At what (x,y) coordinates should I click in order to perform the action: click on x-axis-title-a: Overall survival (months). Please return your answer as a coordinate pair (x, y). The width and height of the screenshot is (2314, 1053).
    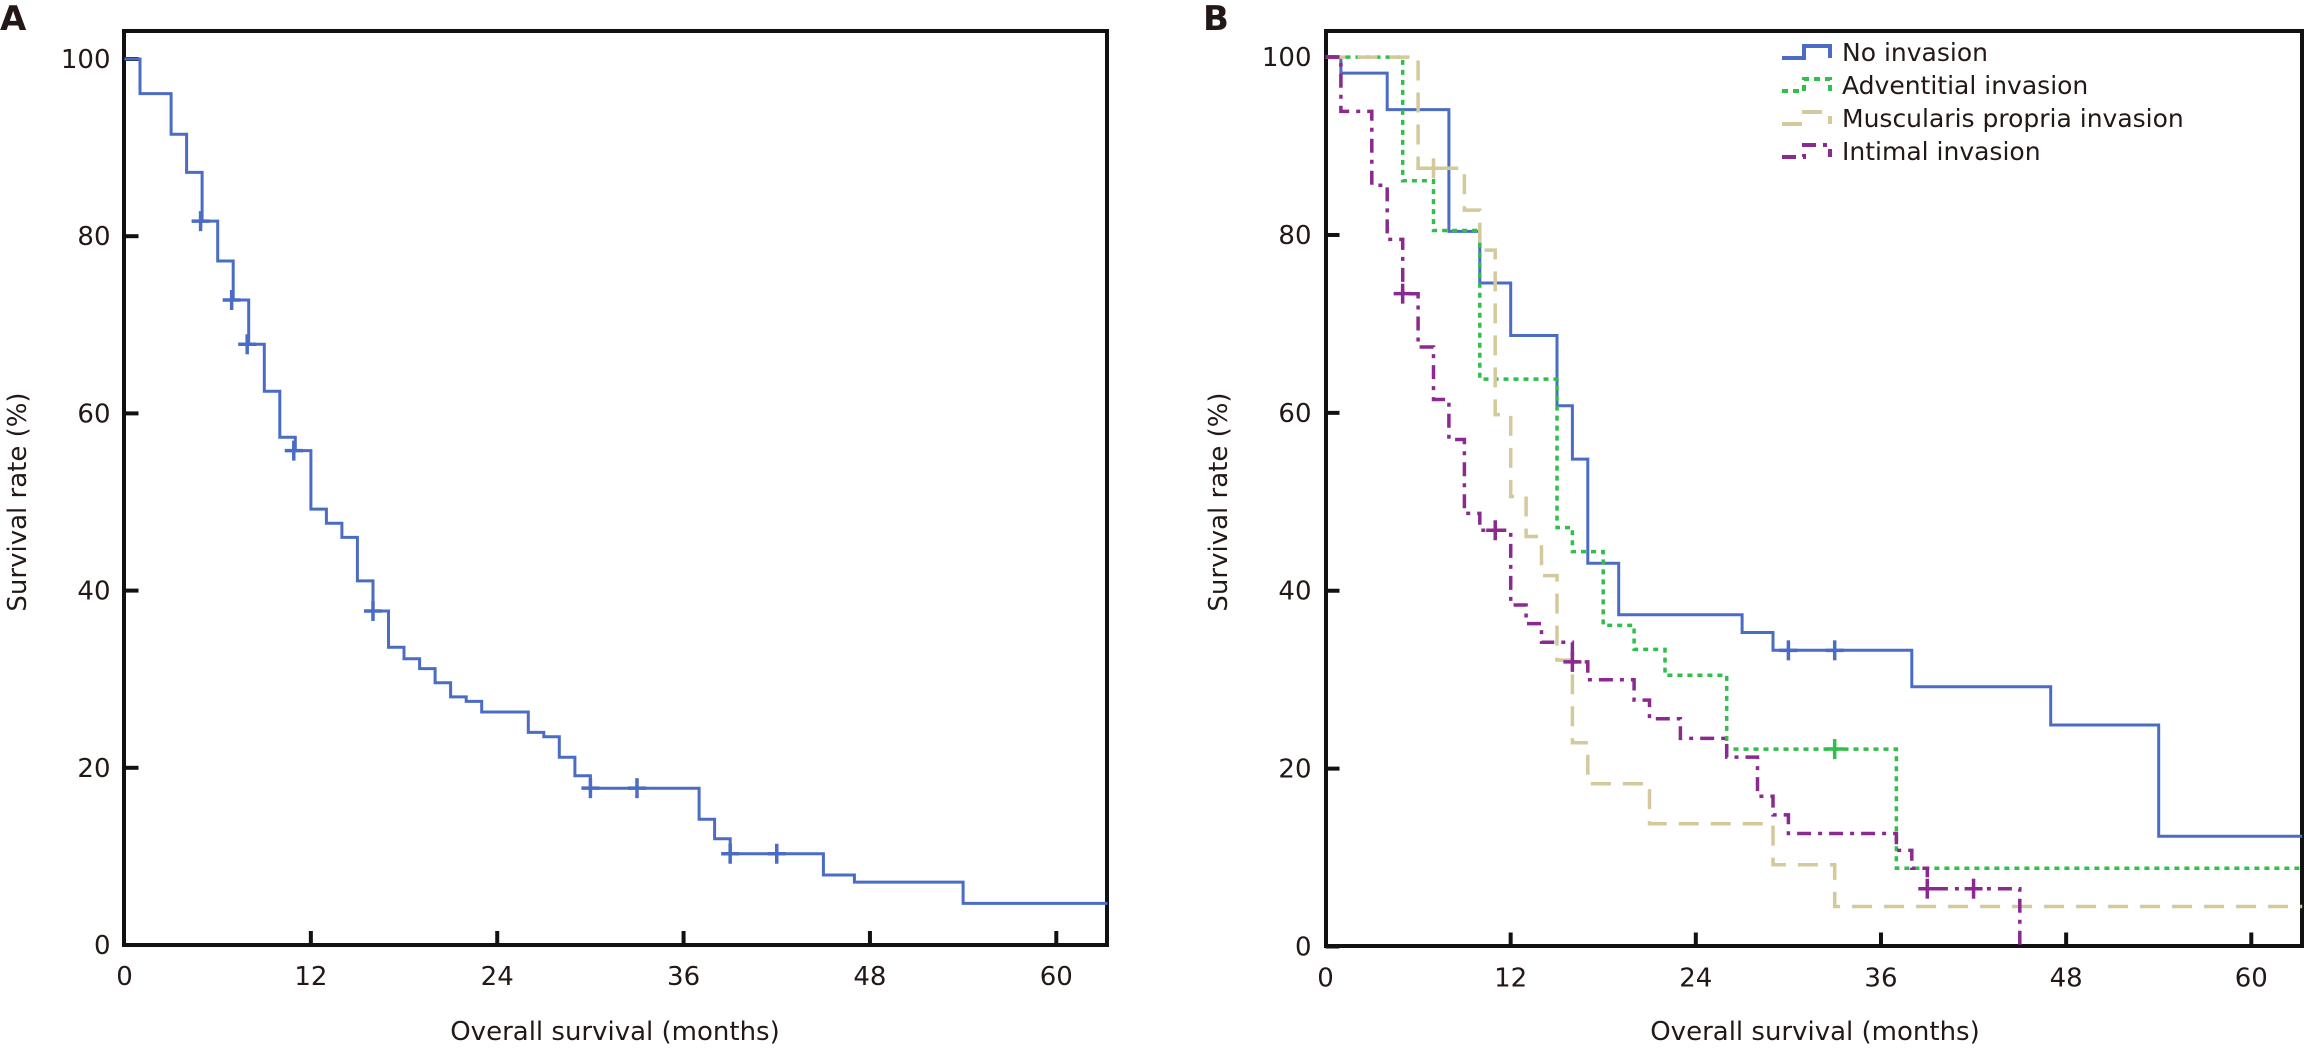
    Looking at the image, I should click on (615, 1032).